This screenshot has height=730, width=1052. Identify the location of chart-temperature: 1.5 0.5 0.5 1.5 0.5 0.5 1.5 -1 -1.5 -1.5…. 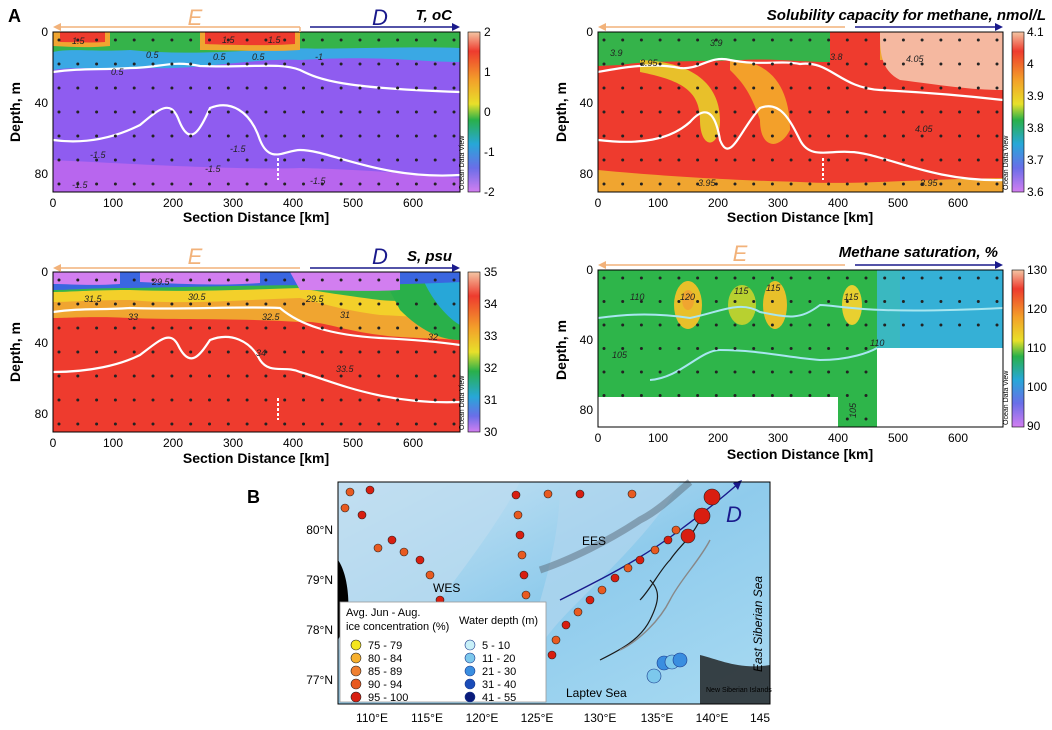
(251, 115).